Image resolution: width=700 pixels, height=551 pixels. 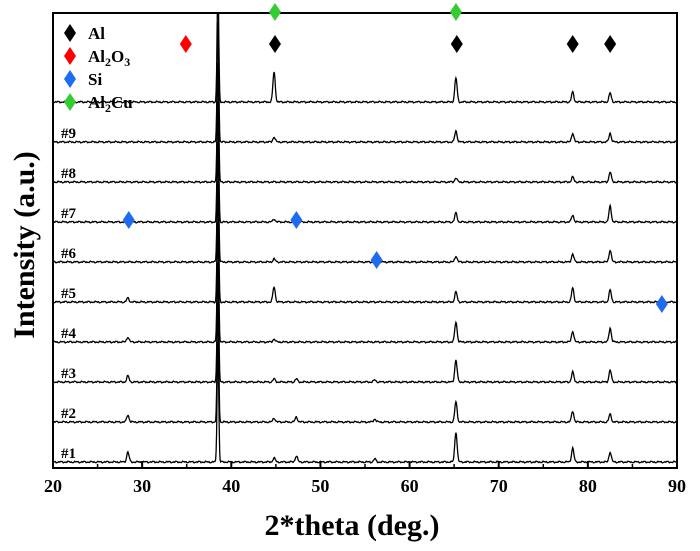 I want to click on series-label: #9, so click(x=68, y=134).